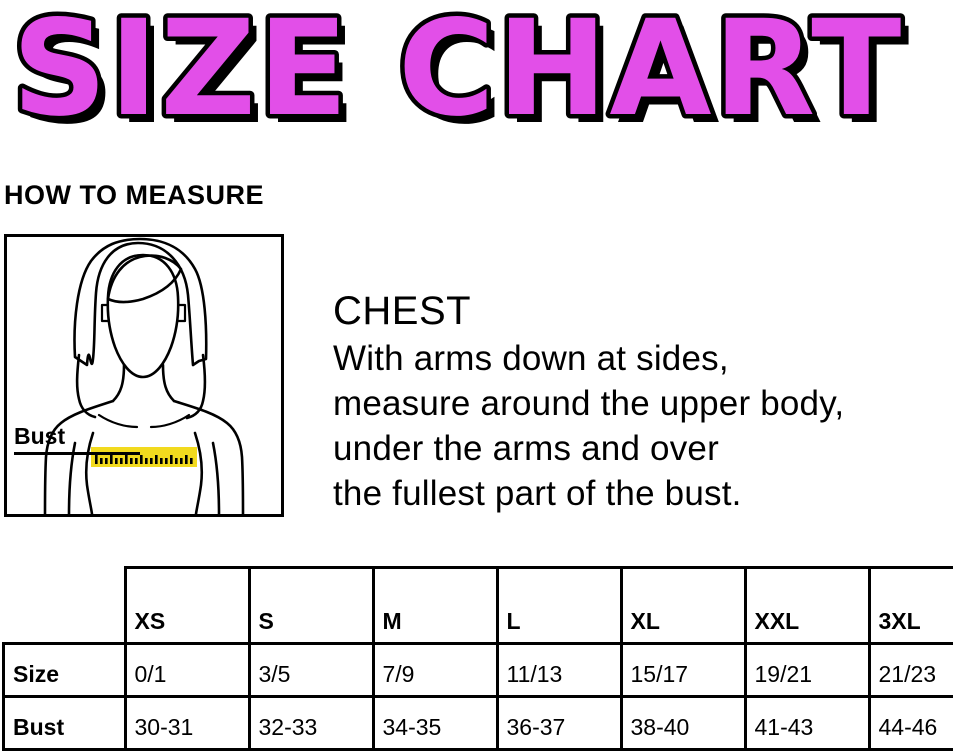 This screenshot has height=751, width=953. What do you see at coordinates (633, 358) in the screenshot?
I see `description-line: With arms down at sides,` at bounding box center [633, 358].